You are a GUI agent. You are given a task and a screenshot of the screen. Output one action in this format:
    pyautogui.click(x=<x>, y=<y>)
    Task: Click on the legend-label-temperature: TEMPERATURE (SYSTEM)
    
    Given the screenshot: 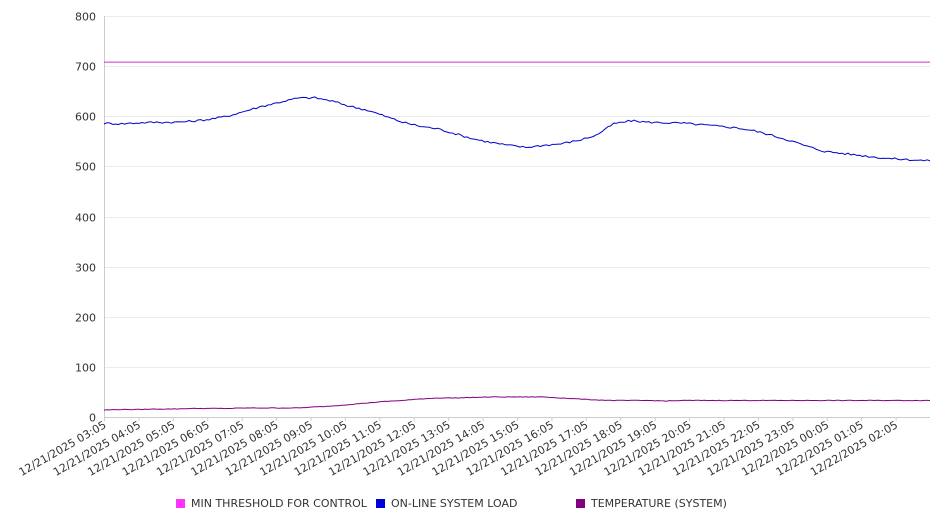 What is the action you would take?
    pyautogui.click(x=659, y=503)
    